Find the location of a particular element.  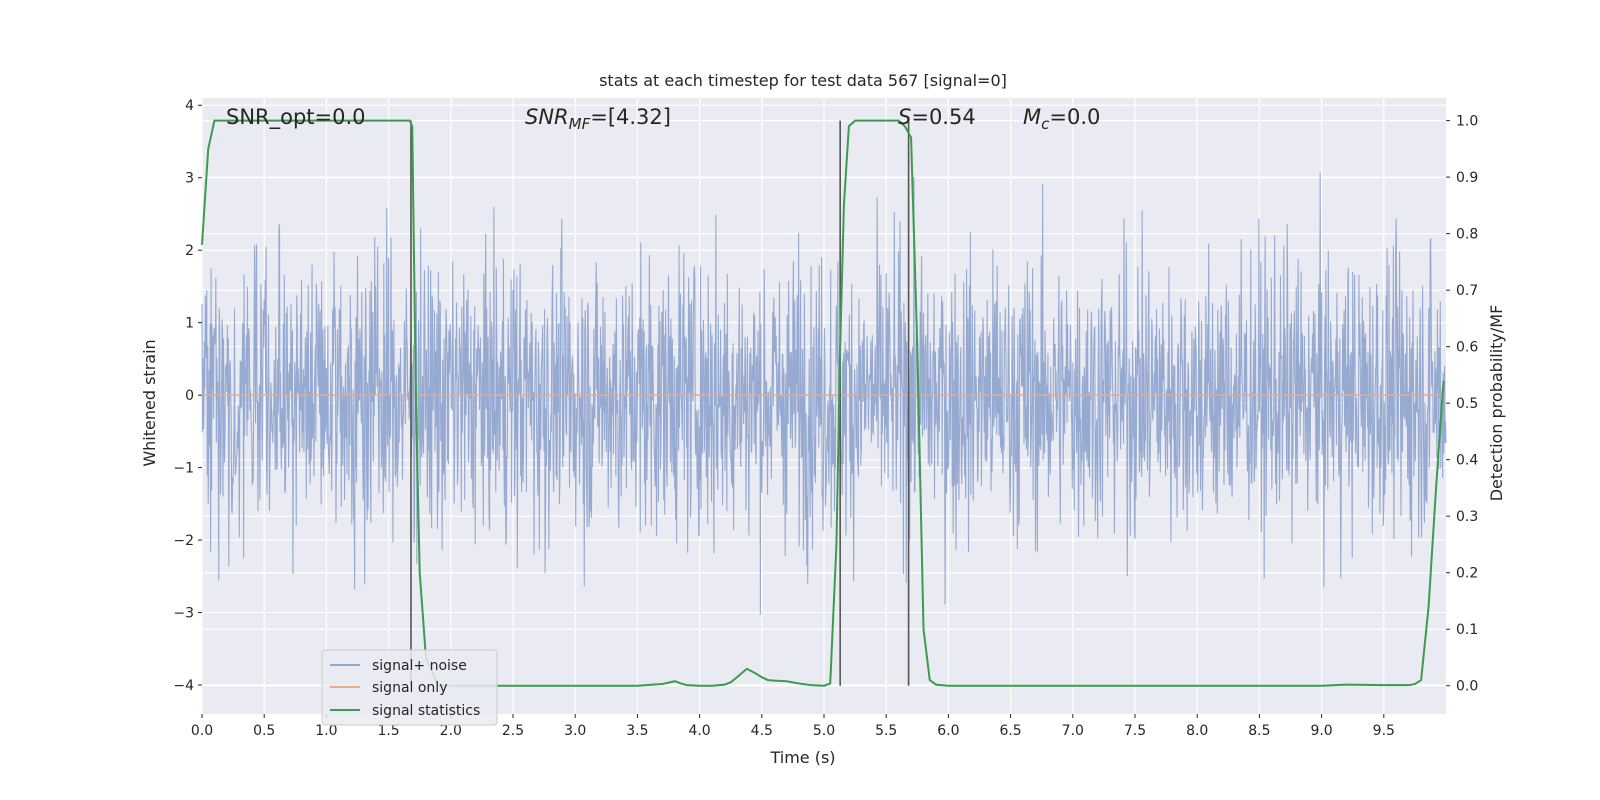

x-tick-label: 3.0 is located at coordinates (575, 731).